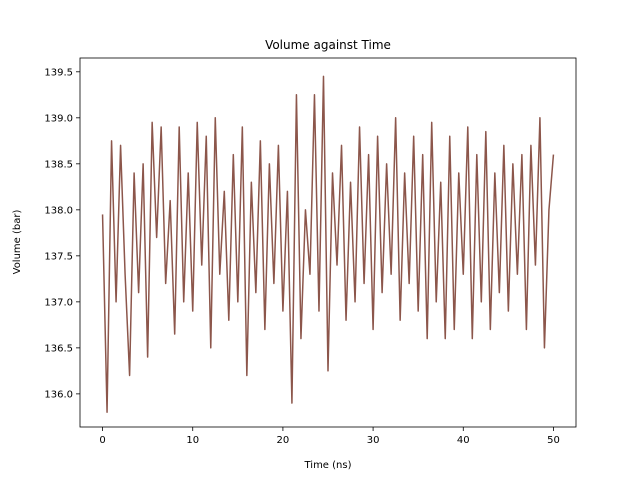  What do you see at coordinates (58, 210) in the screenshot?
I see `y-tick-label: 138.0` at bounding box center [58, 210].